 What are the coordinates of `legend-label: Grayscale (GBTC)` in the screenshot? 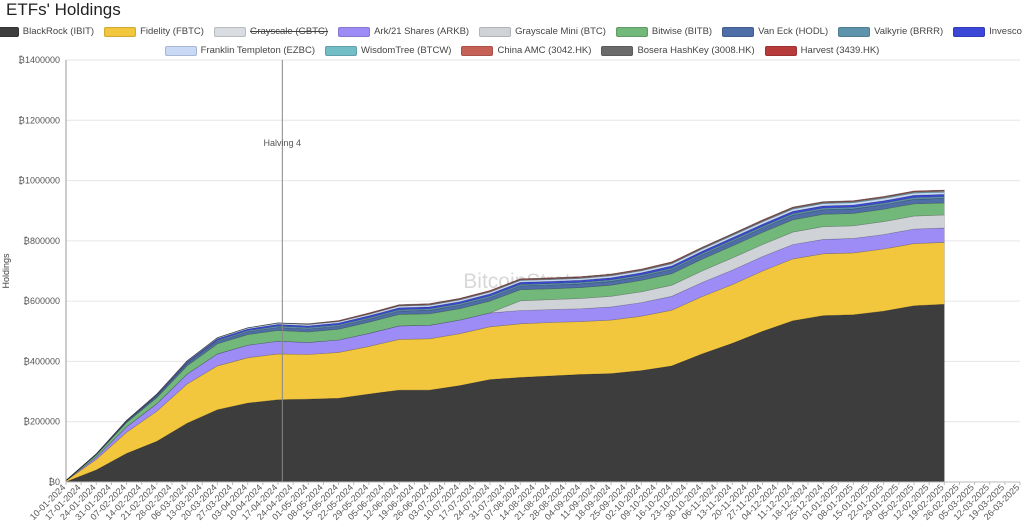 It's located at (289, 31).